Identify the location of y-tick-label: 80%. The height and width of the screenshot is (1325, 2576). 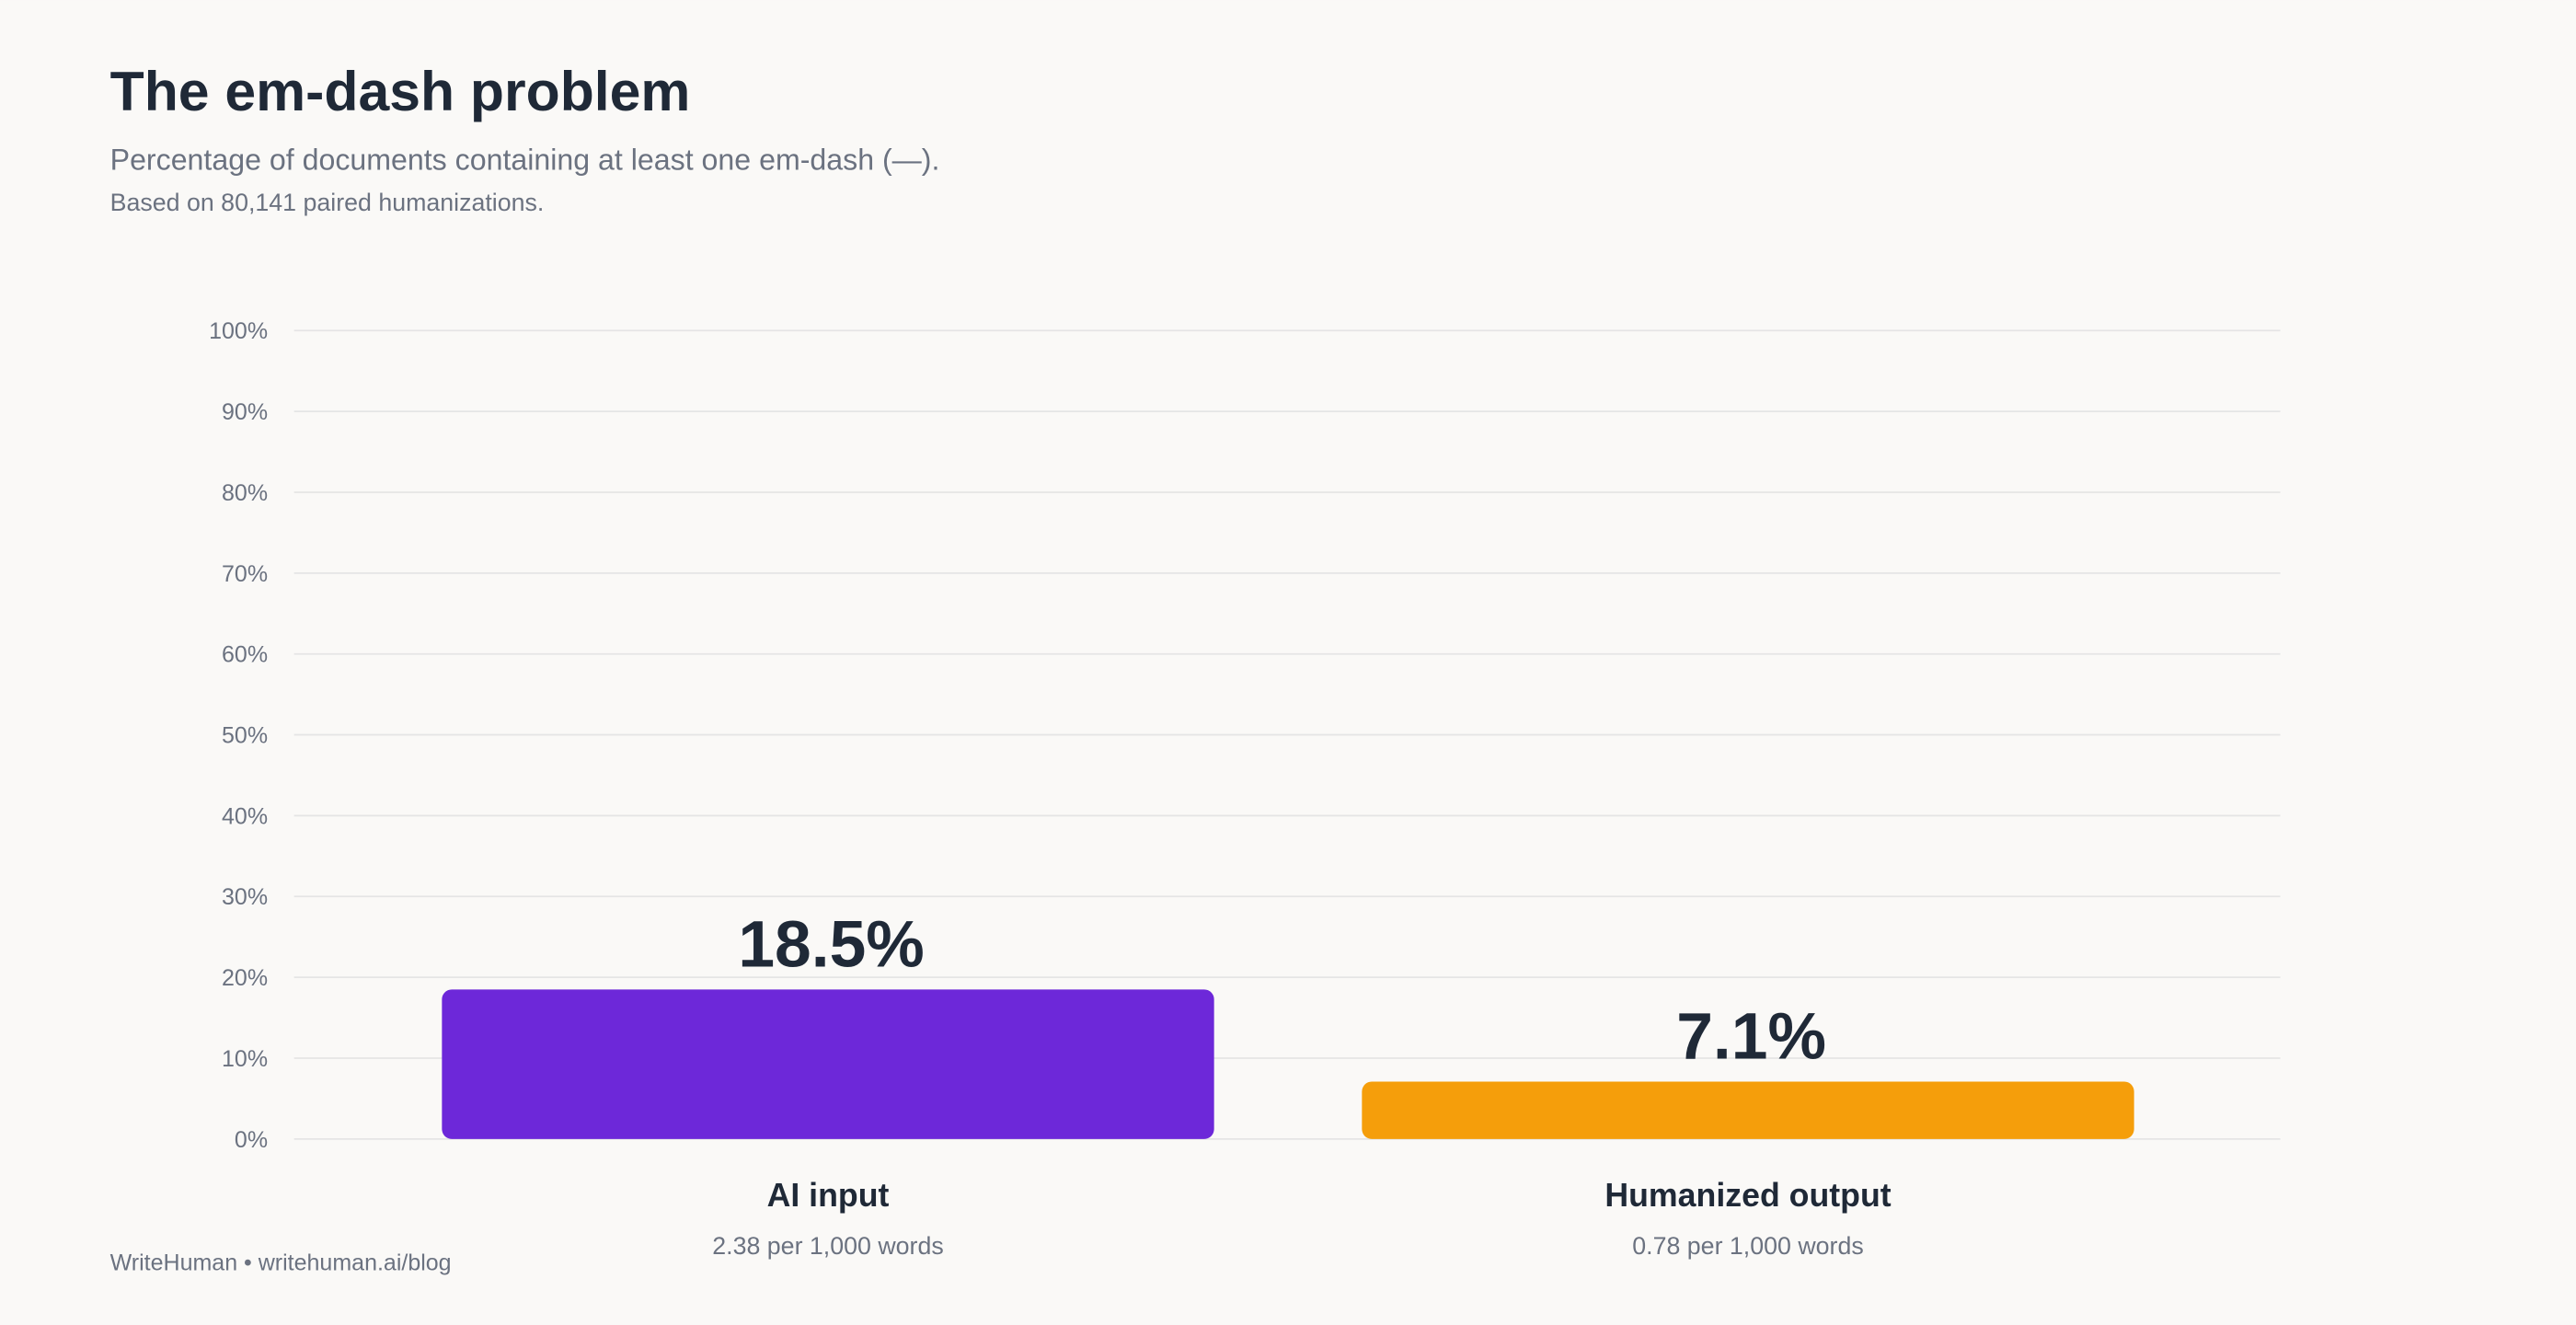
(245, 493).